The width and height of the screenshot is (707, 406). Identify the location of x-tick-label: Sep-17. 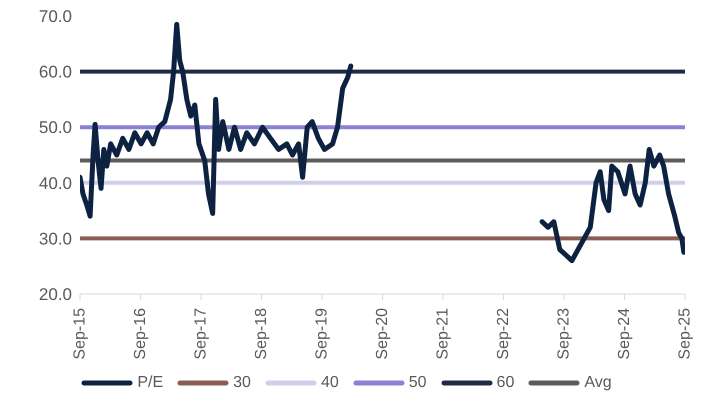
(201, 334).